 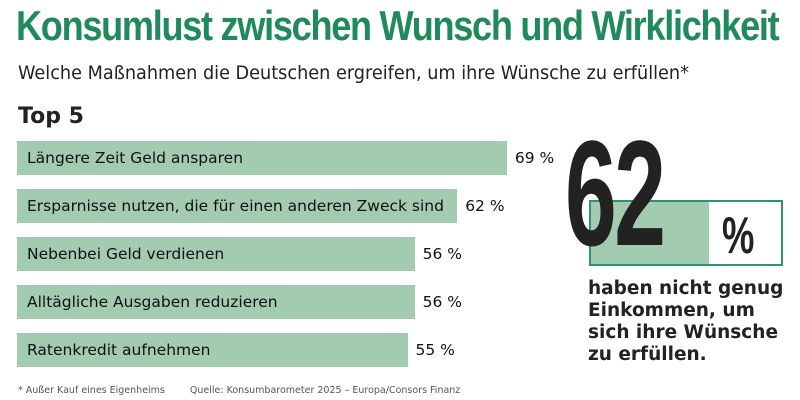 What do you see at coordinates (51, 116) in the screenshot?
I see `chart-title: Top 5` at bounding box center [51, 116].